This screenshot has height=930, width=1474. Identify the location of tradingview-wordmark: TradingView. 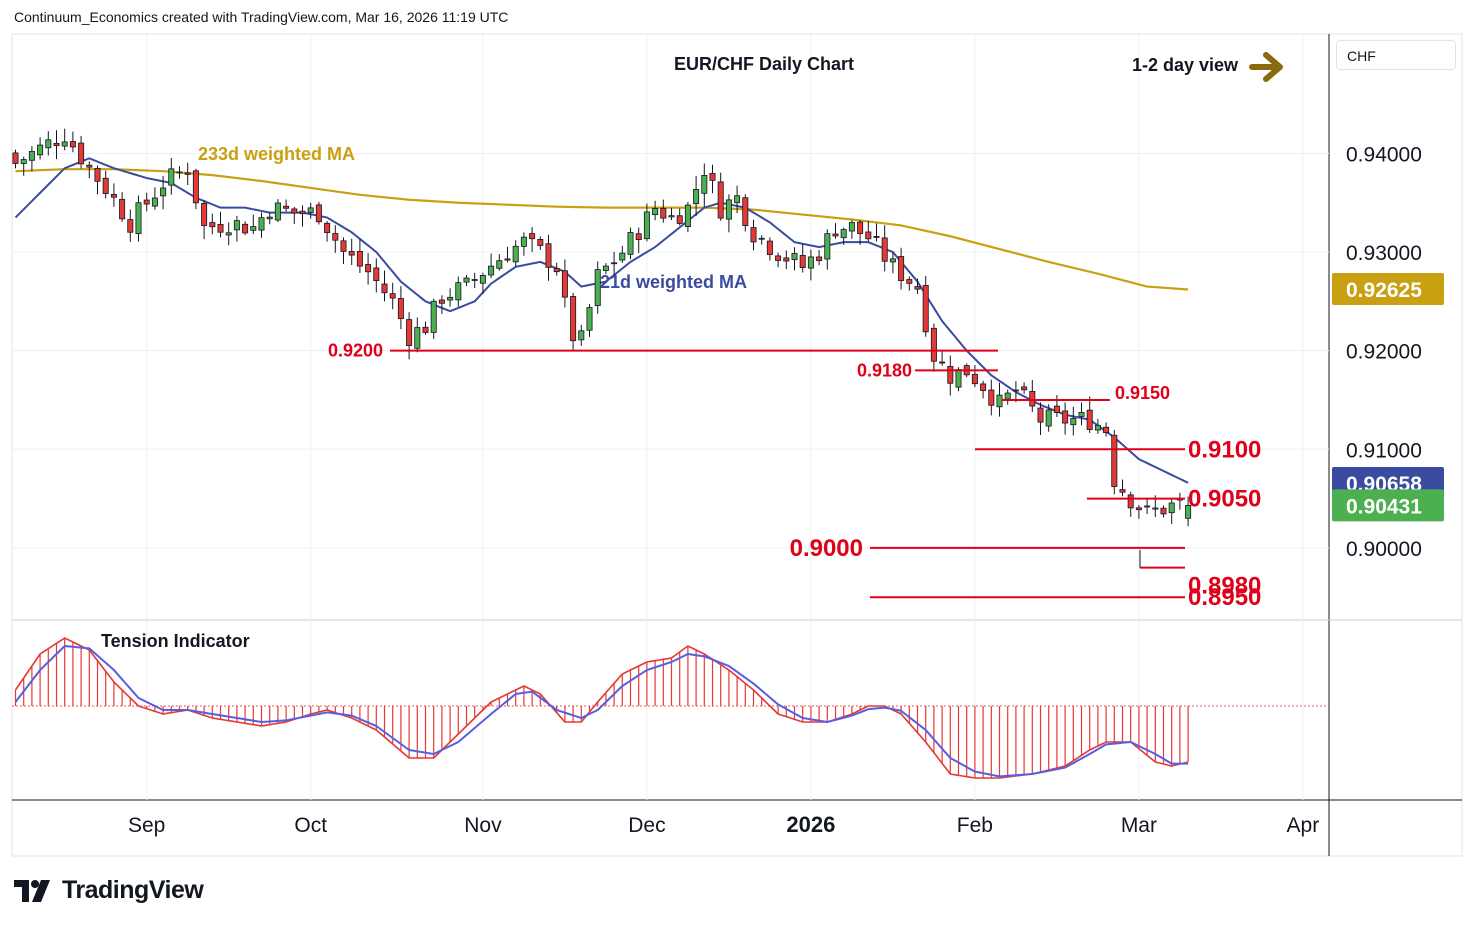
(133, 890).